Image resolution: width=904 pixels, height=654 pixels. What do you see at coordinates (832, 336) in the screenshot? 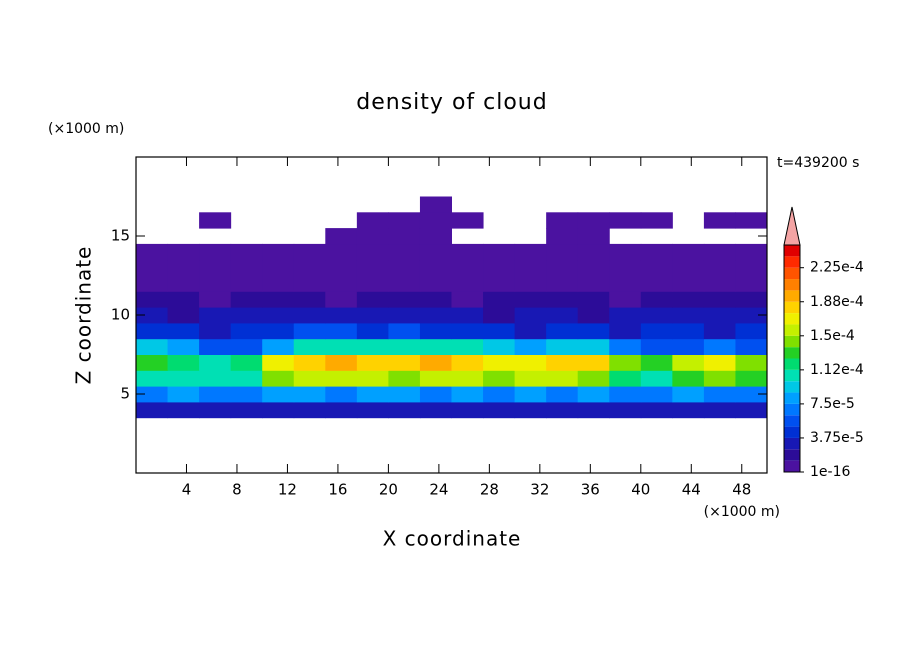
I see `colorbar-tick-label: 1.5e-4` at bounding box center [832, 336].